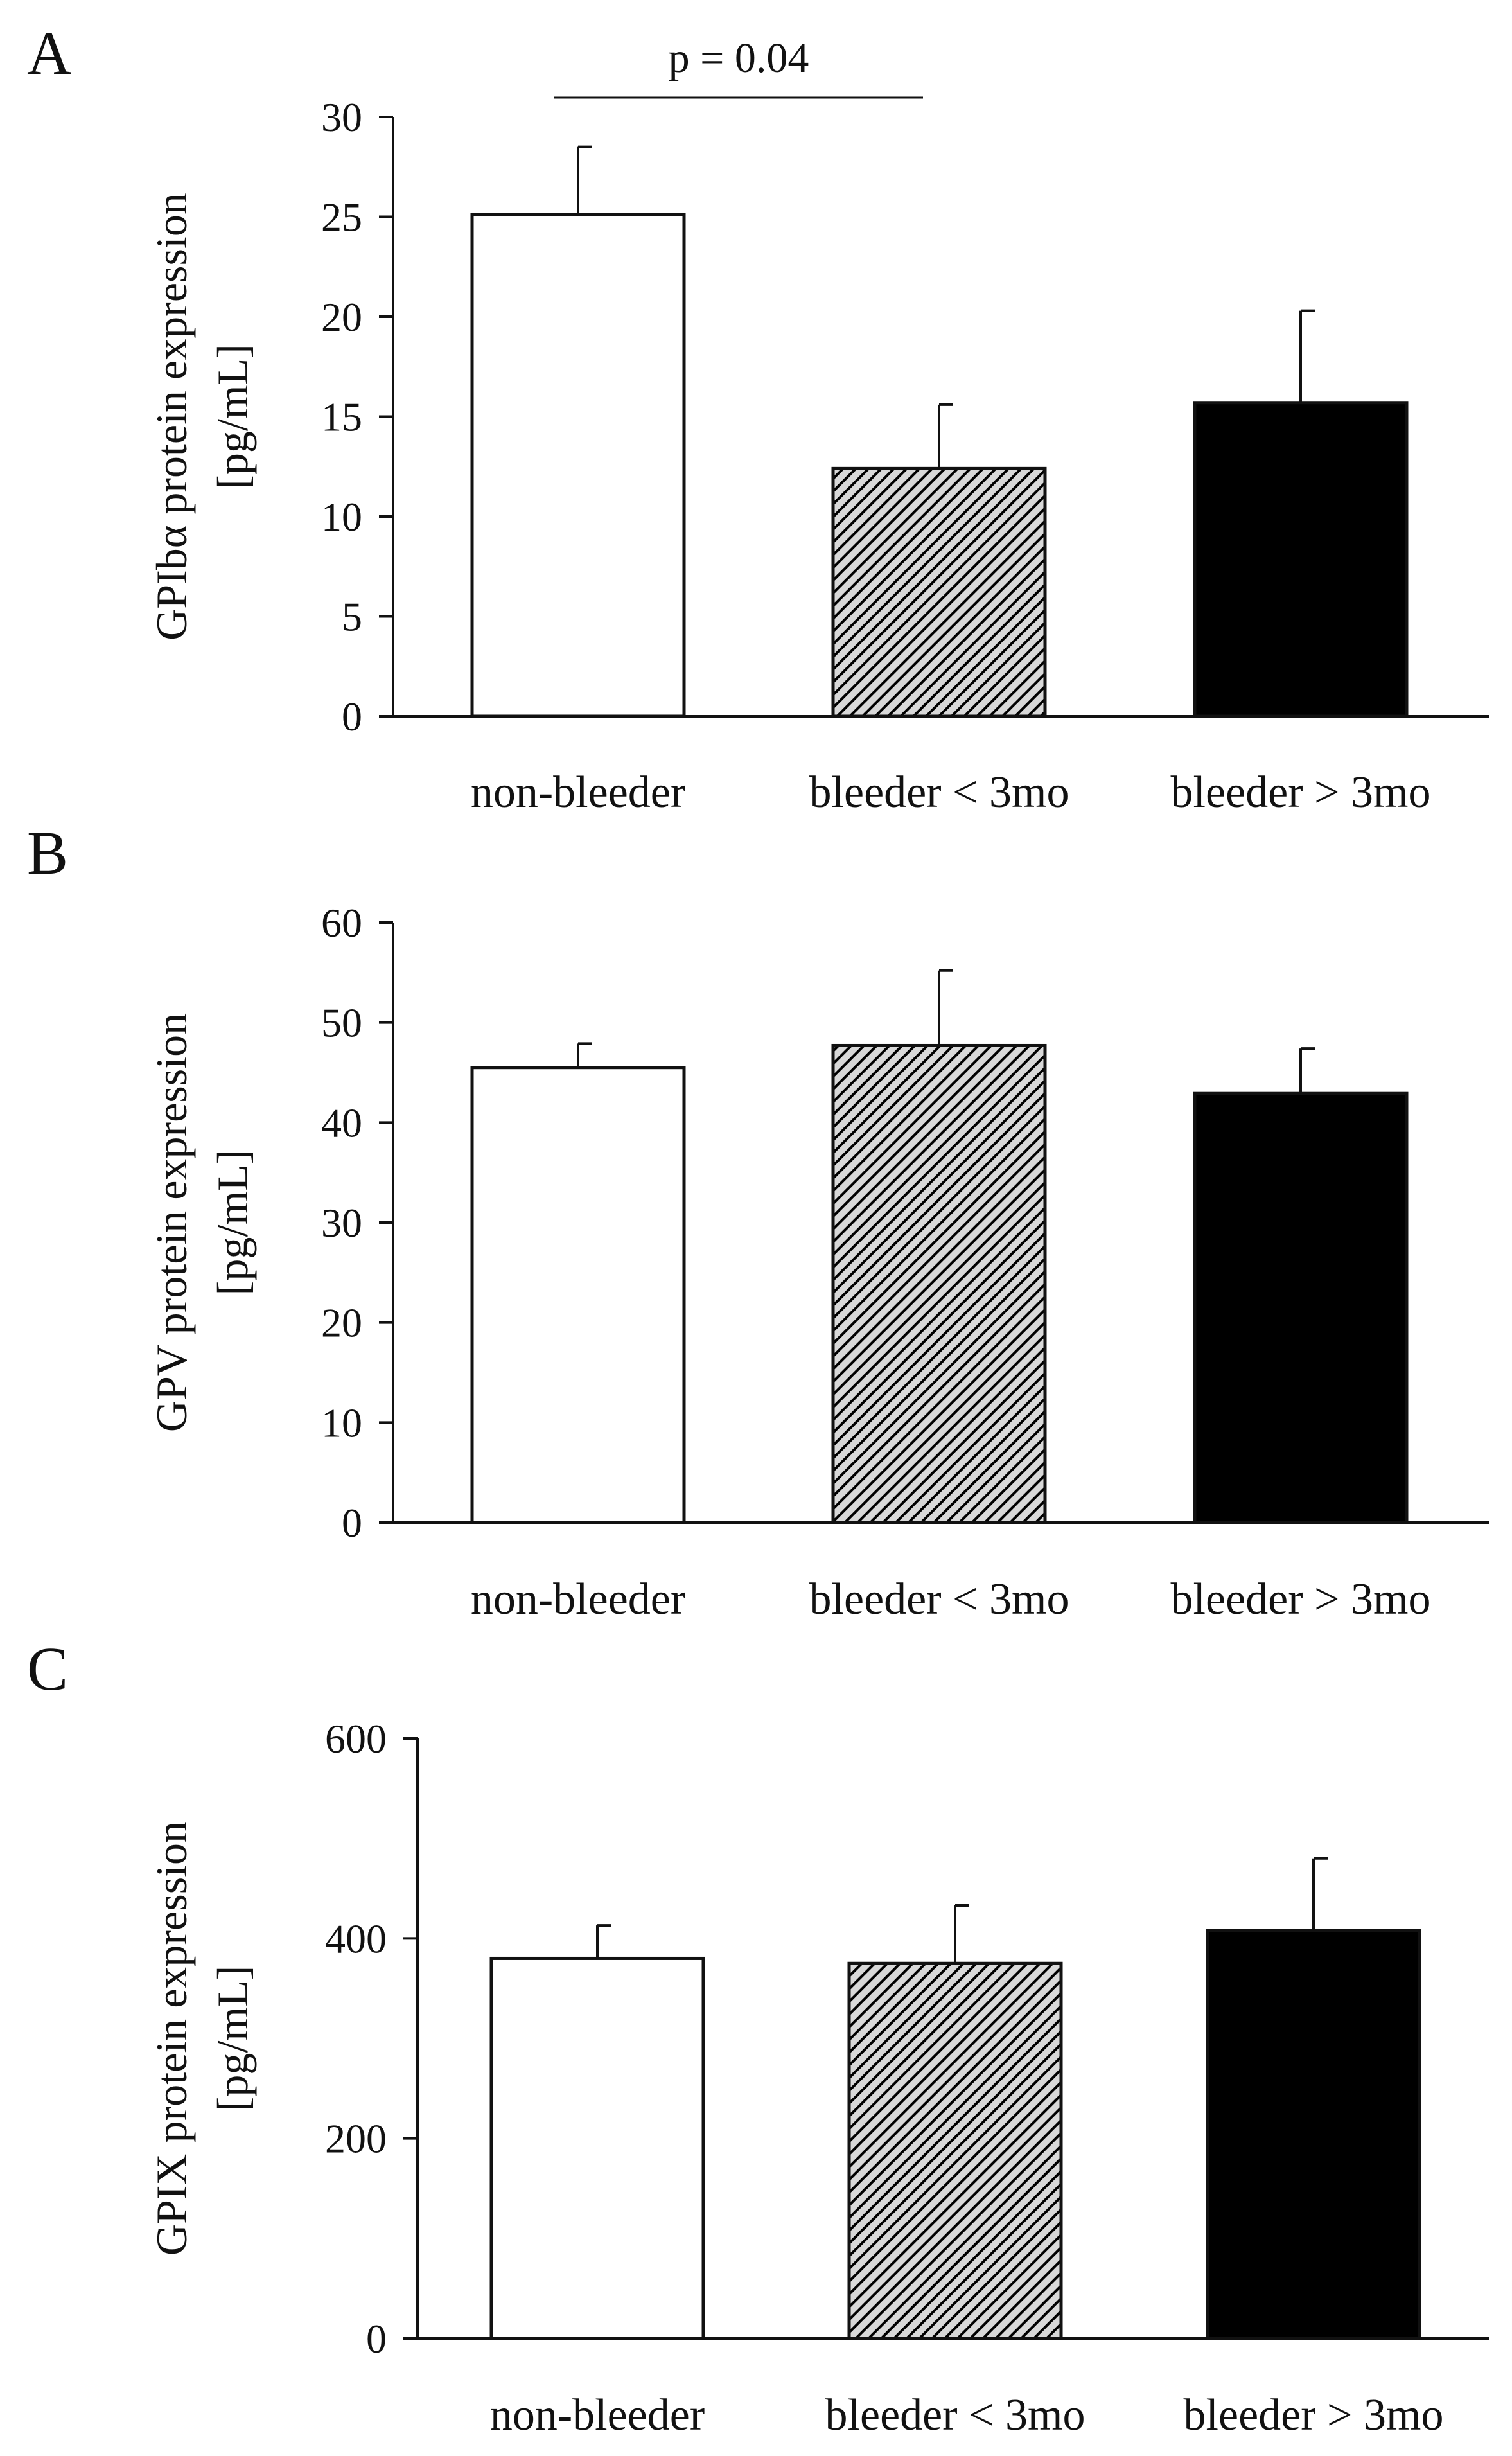 The image size is (1512, 2456). Describe the element at coordinates (342, 217) in the screenshot. I see `y-tick-label: 25` at that location.